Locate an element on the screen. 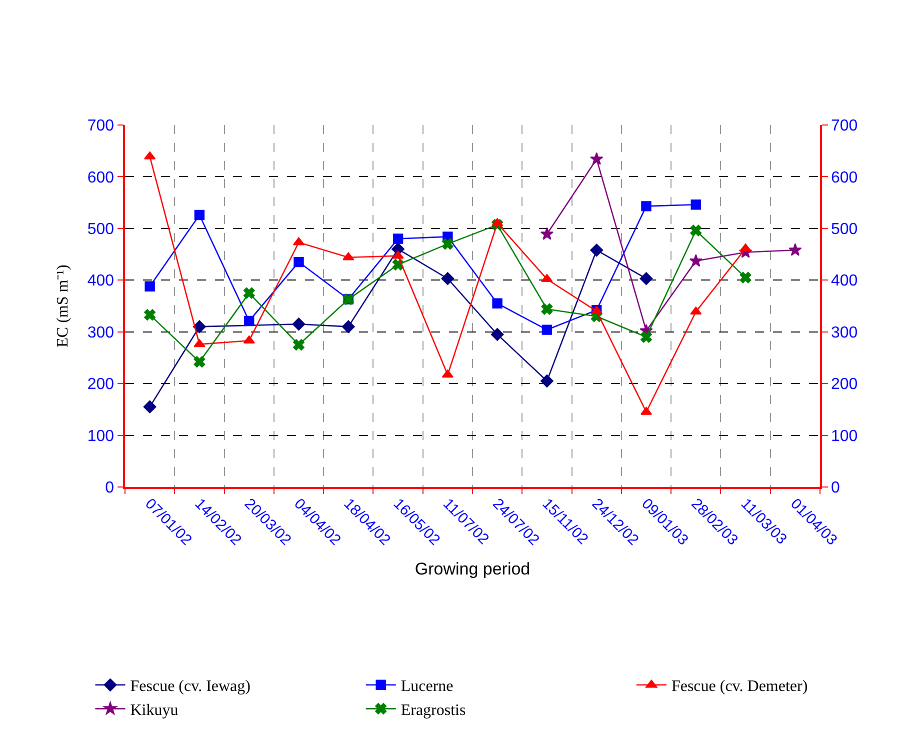  y2-tick-label: 500 is located at coordinates (844, 229).